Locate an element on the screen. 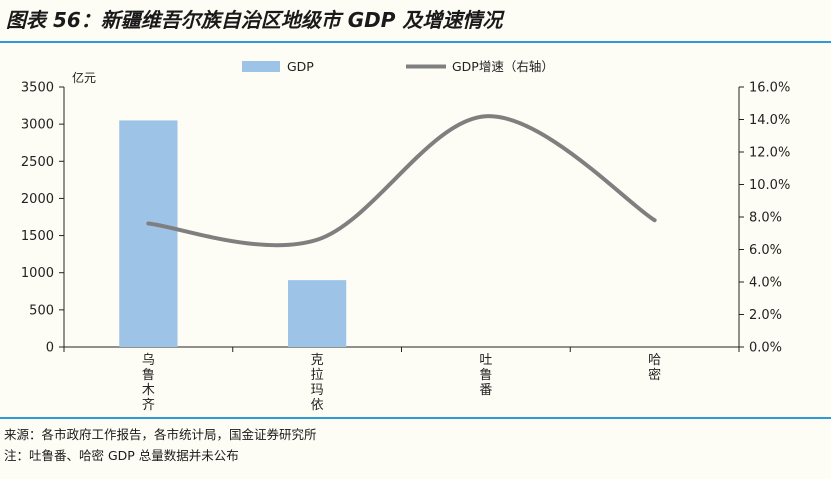 The image size is (831, 479). y2-tick-label: 14.0% is located at coordinates (769, 120).